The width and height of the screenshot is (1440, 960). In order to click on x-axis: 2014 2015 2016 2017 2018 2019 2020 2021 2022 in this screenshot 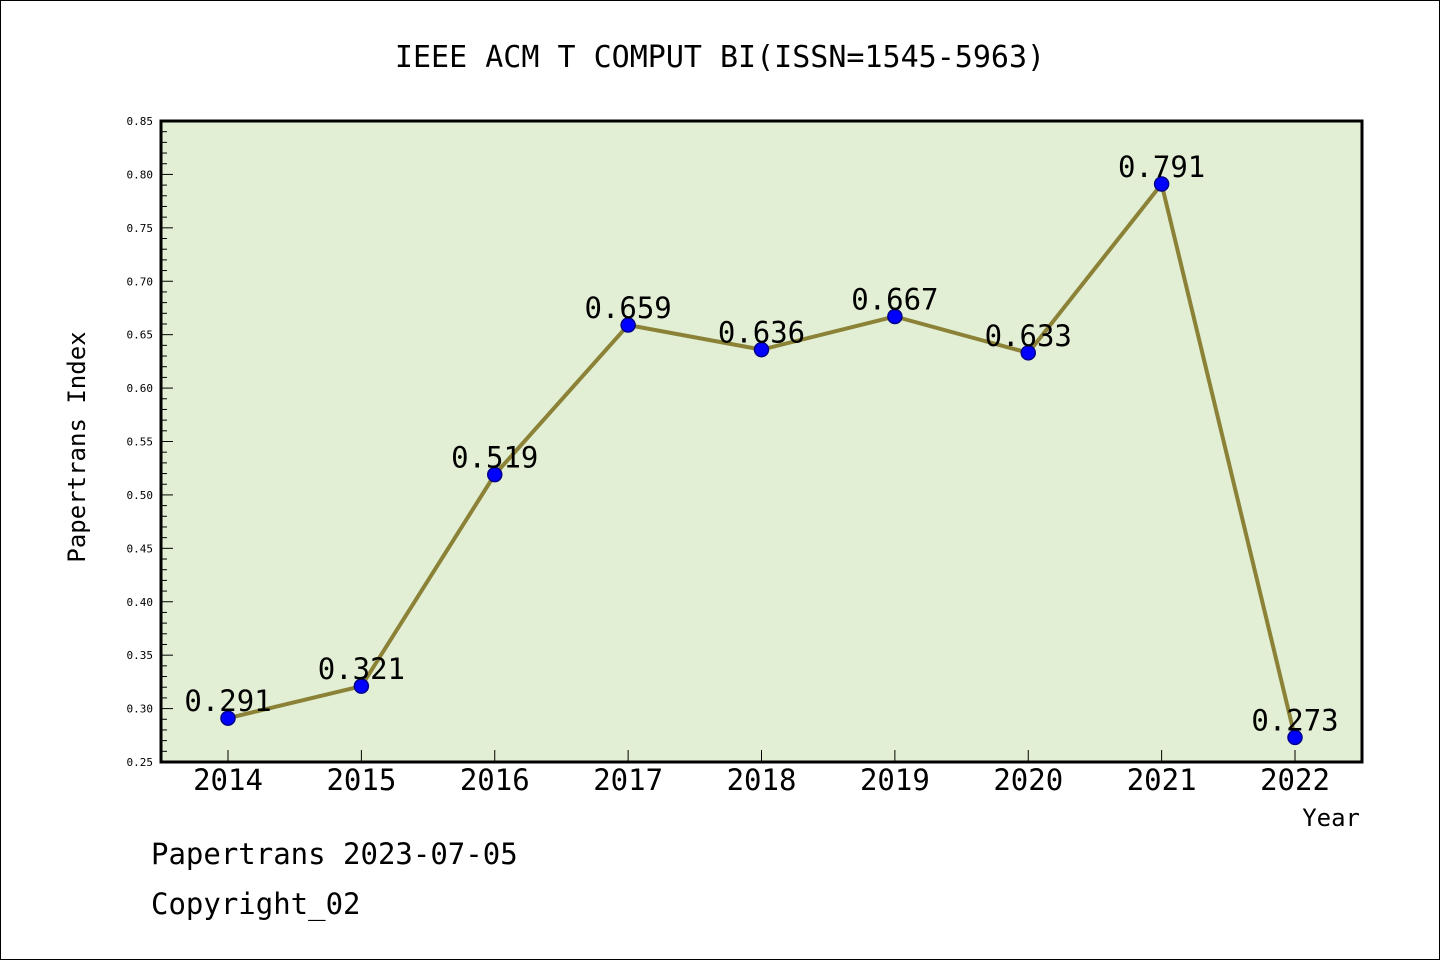, I will do `click(761, 773)`.